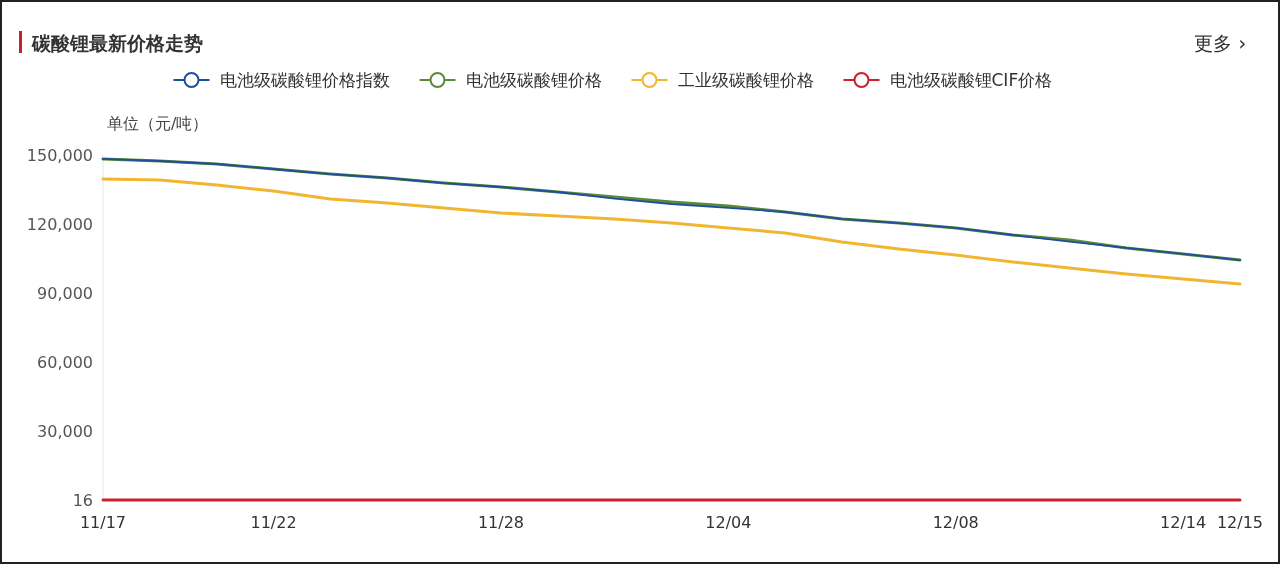 This screenshot has width=1280, height=564. Describe the element at coordinates (65, 293) in the screenshot. I see `y-tick-label: 90,000` at that location.